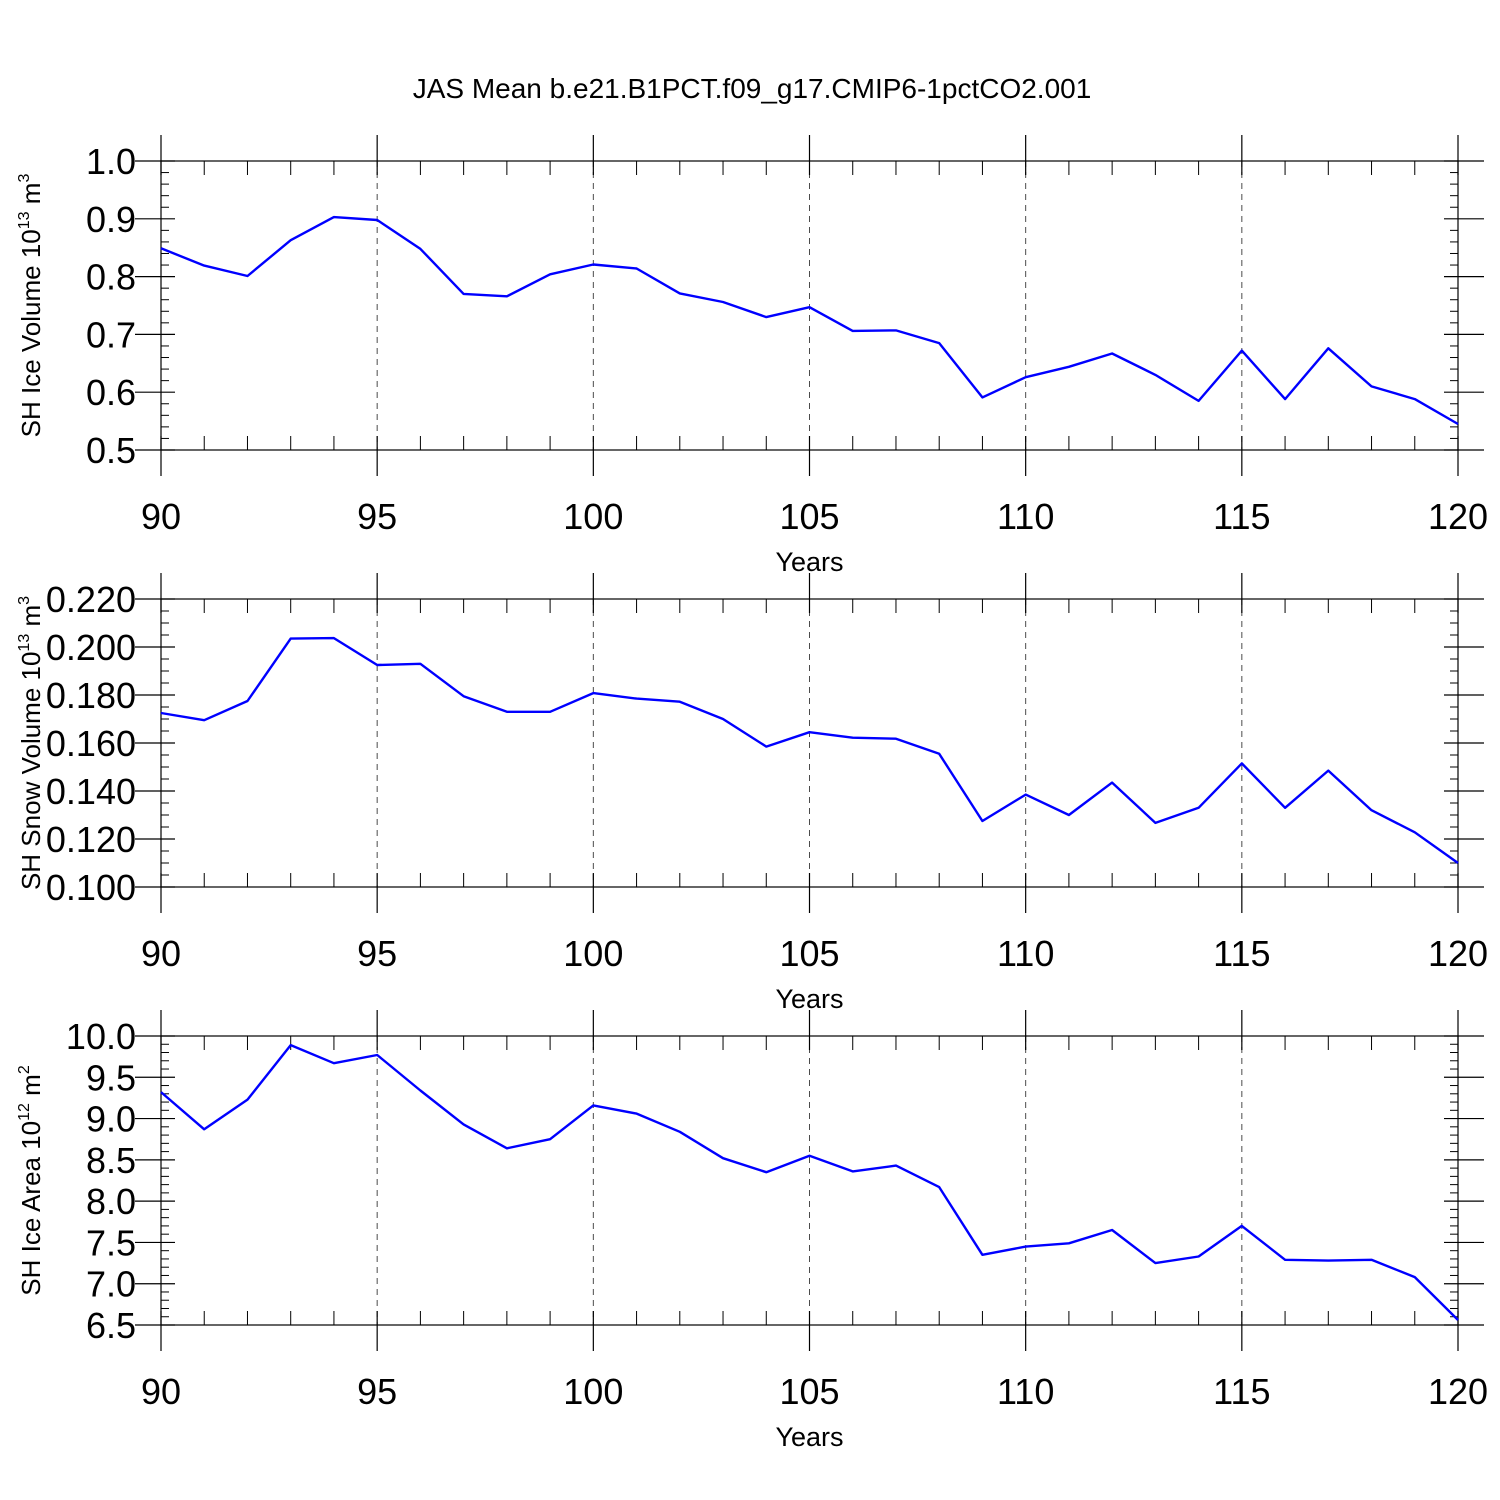  What do you see at coordinates (593, 516) in the screenshot?
I see `panel1-x-tick-label: 100` at bounding box center [593, 516].